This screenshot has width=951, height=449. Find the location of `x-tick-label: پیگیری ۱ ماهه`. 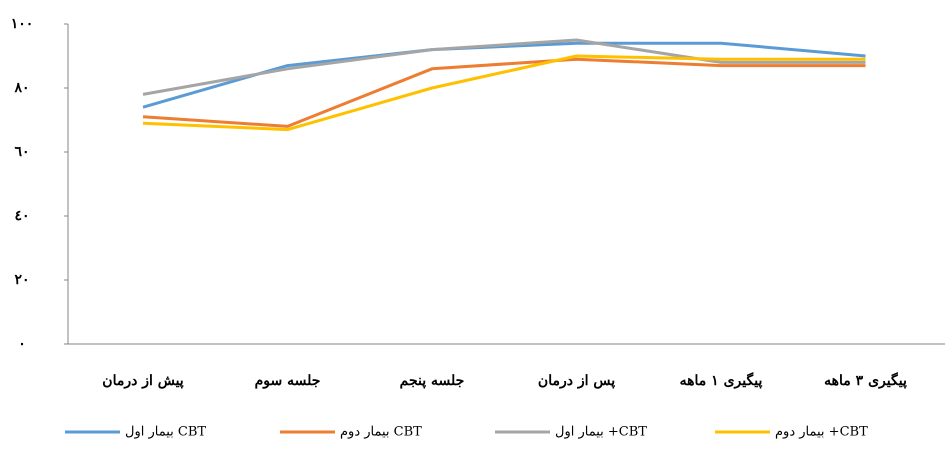

x-tick-label: پیگیری ۱ ماهه is located at coordinates (721, 380).